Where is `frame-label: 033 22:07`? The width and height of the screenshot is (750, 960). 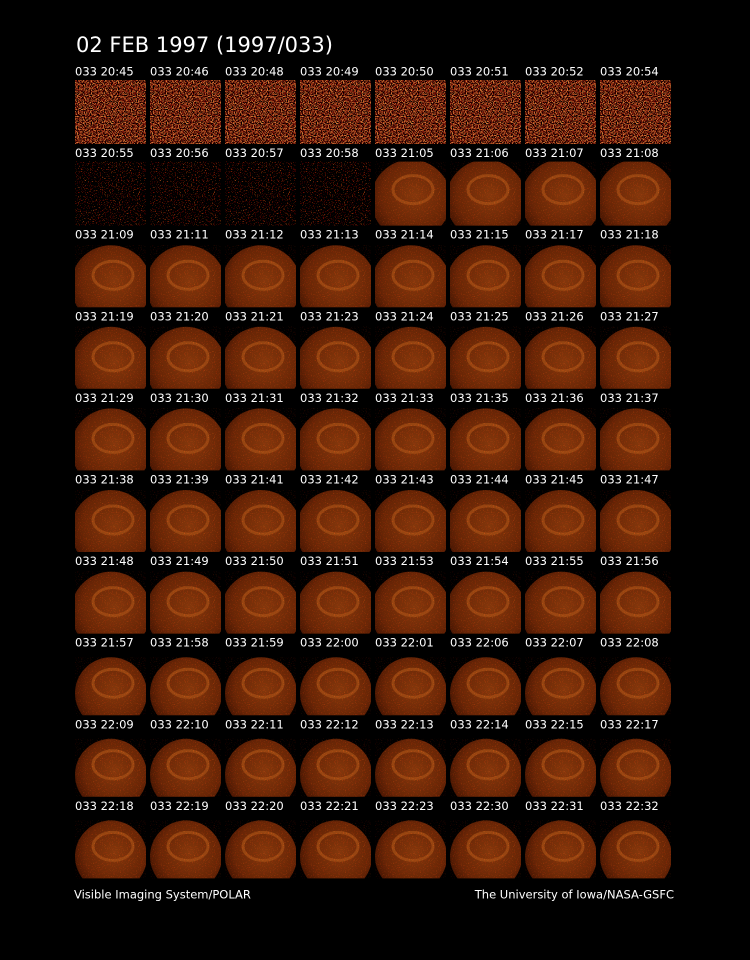 frame-label: 033 22:07 is located at coordinates (554, 643).